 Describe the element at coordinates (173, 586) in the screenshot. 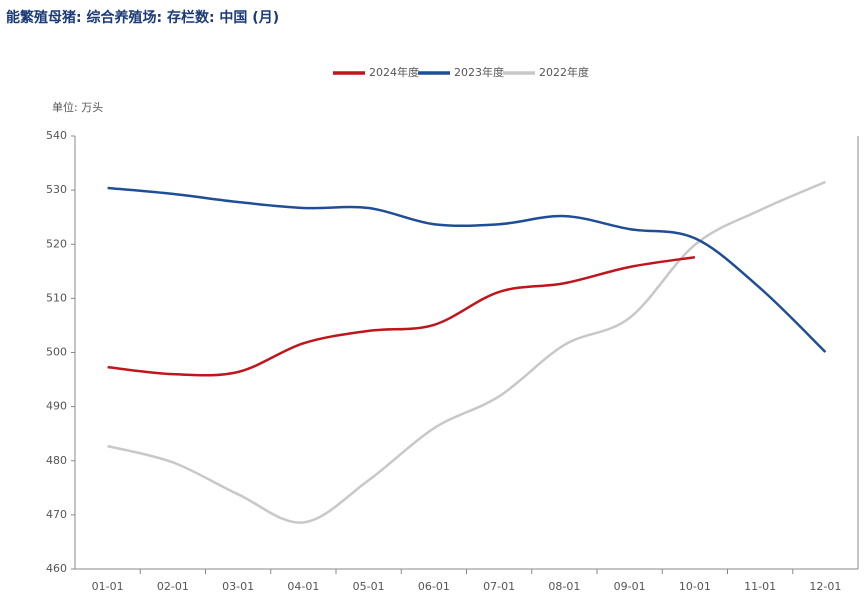

I see `x-tick-label: 02-01` at that location.